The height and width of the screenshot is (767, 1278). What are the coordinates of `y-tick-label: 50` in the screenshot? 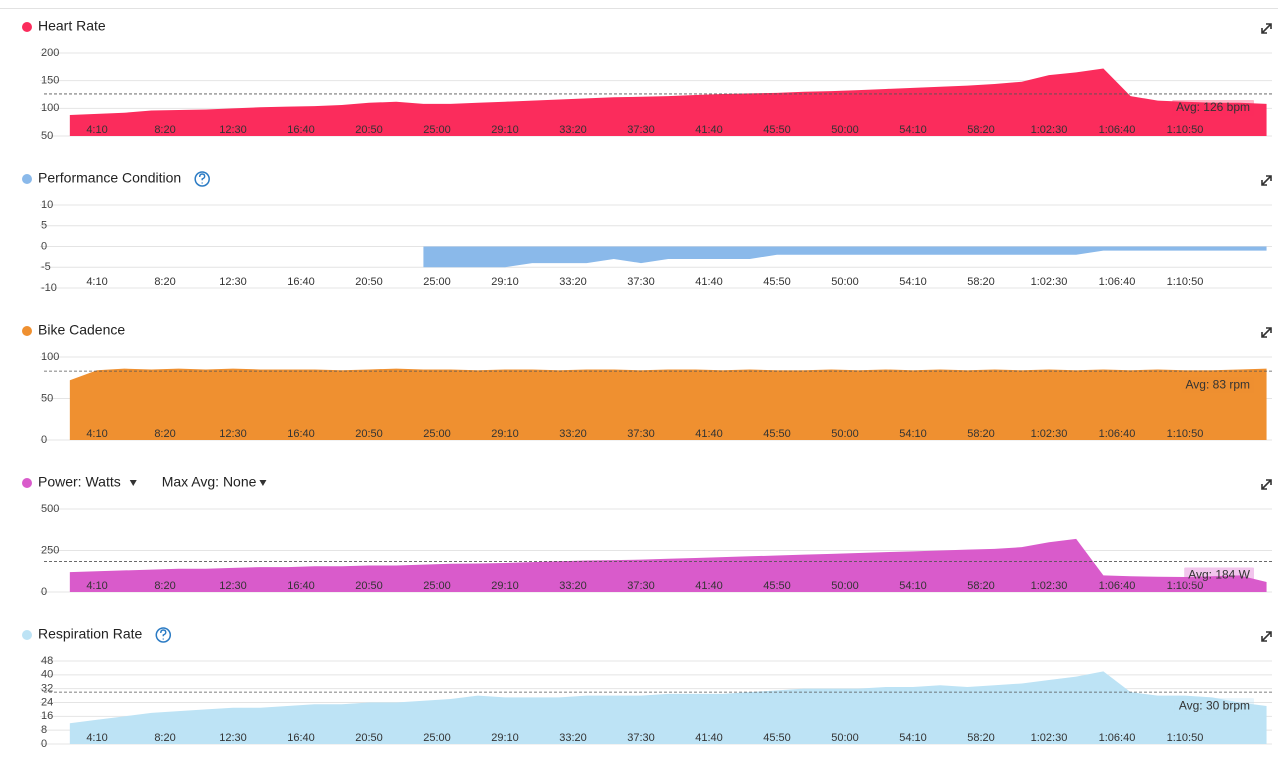 It's located at (47, 136).